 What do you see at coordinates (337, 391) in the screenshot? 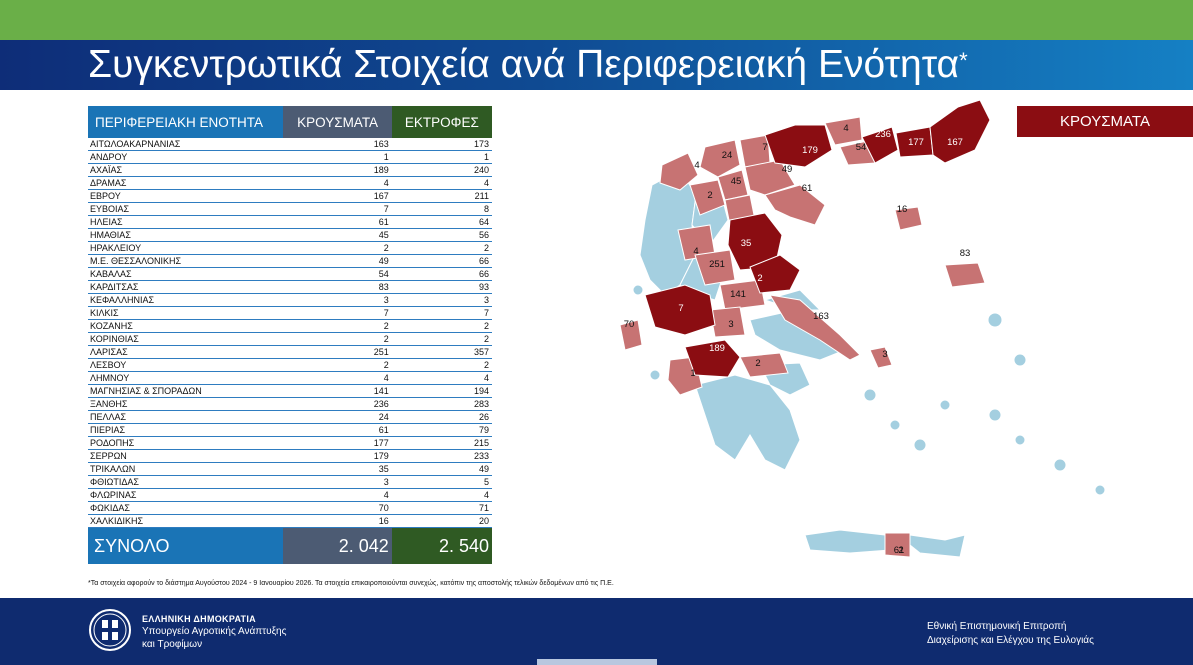
I see `cell-cases: 141` at bounding box center [337, 391].